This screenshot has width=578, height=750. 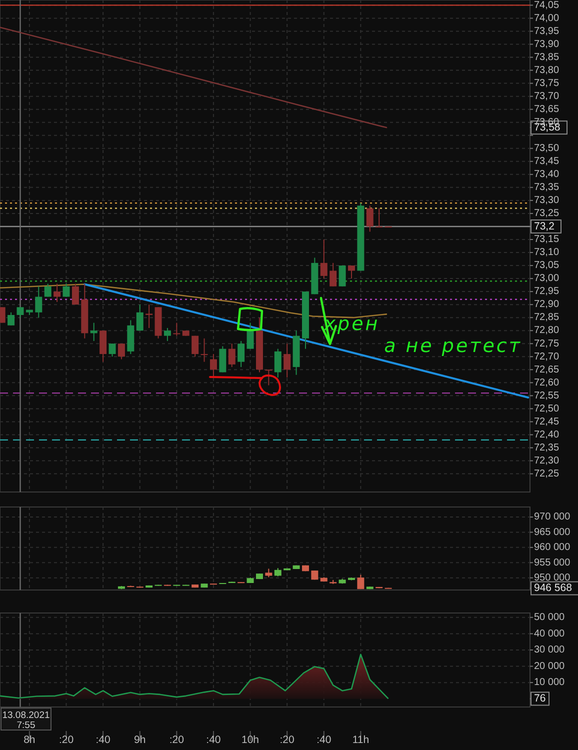 I want to click on y-tick-label: 72,40, so click(x=547, y=434).